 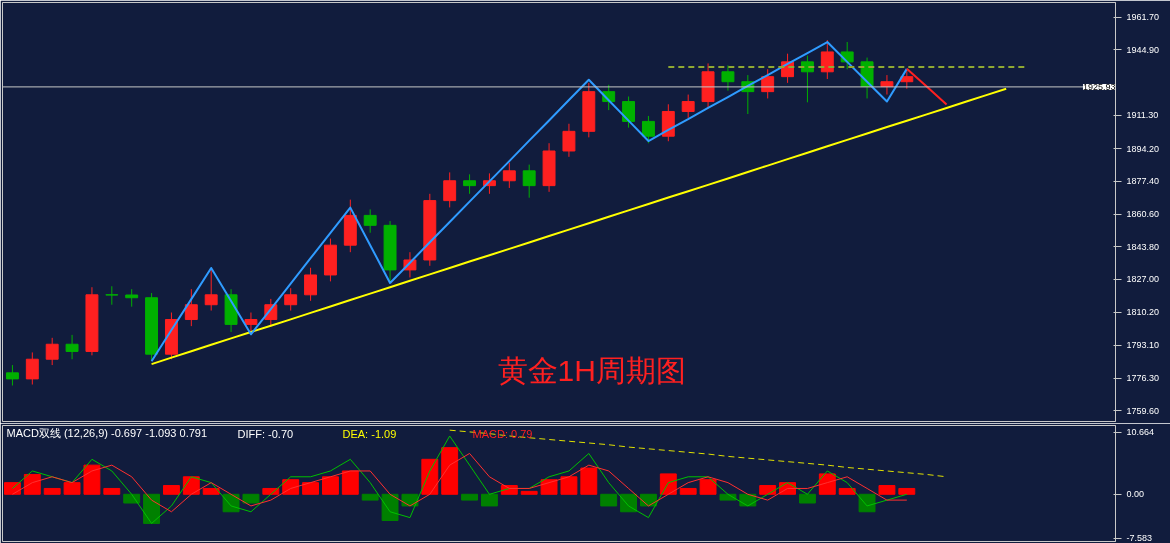 What do you see at coordinates (1143, 17) in the screenshot?
I see `y-tick-label: 1961.70` at bounding box center [1143, 17].